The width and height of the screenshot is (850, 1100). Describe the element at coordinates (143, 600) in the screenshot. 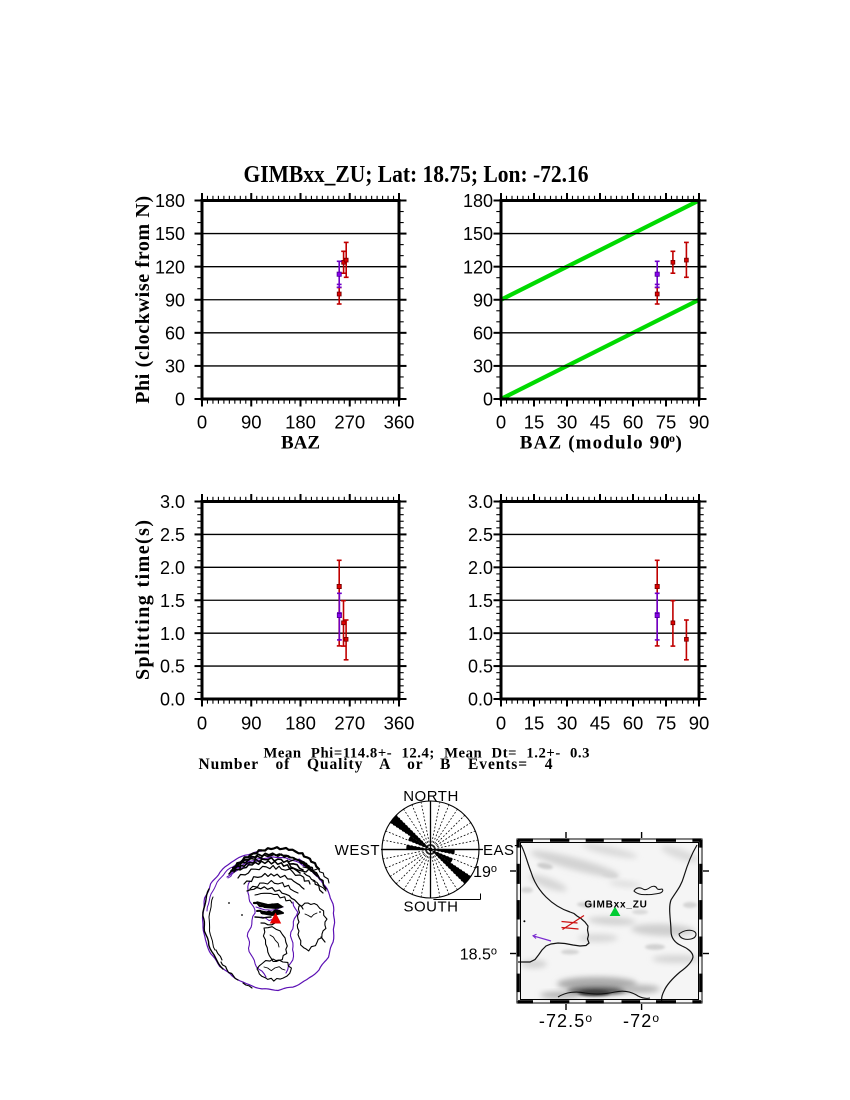

I see `svg-text: Splitting time(s)` at that location.